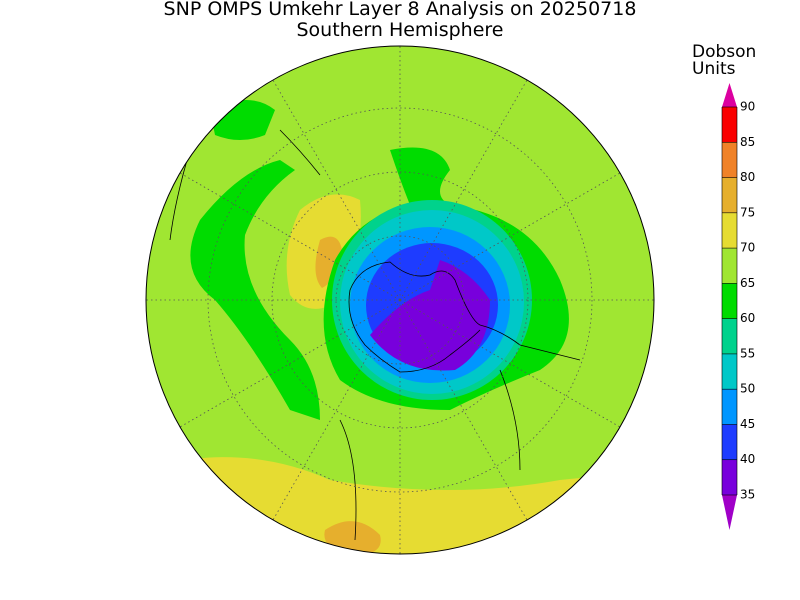 This screenshot has width=800, height=600. I want to click on colorbar-tick-label: 65, so click(747, 283).